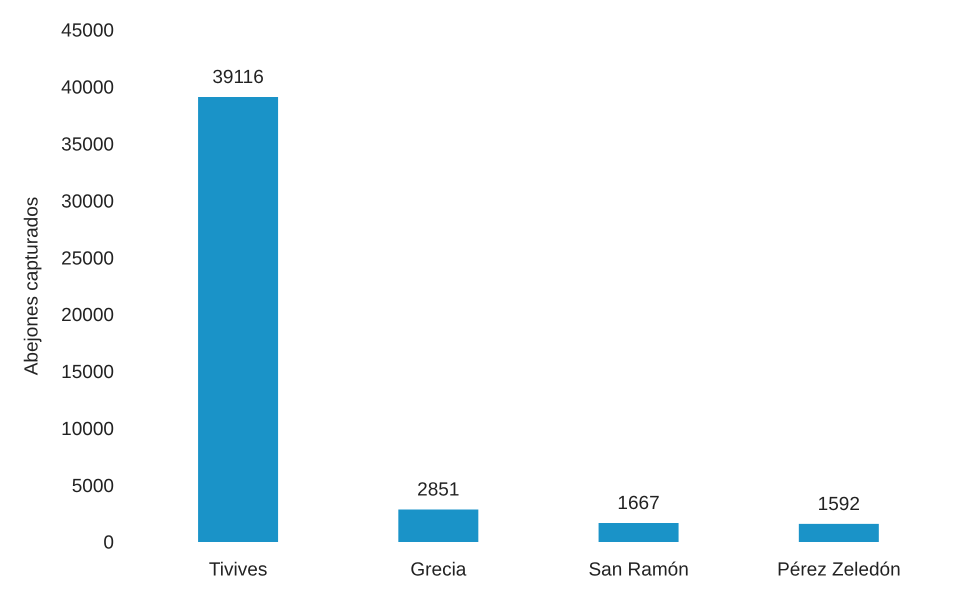 The image size is (967, 600). I want to click on y-tick-label: 20000, so click(87, 315).